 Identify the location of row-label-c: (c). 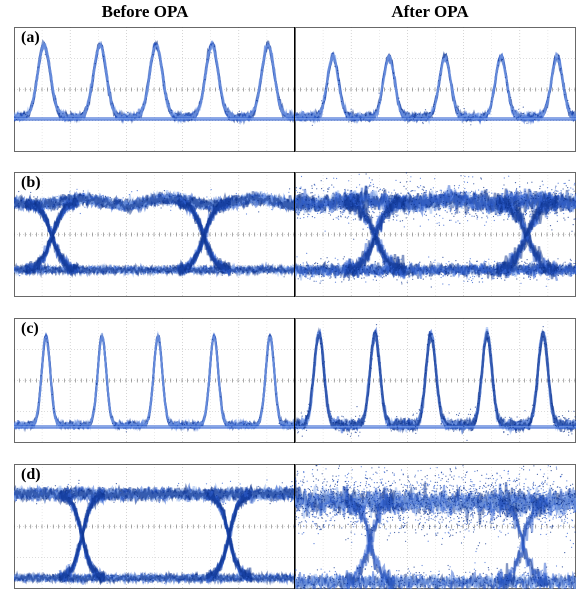
(30, 329).